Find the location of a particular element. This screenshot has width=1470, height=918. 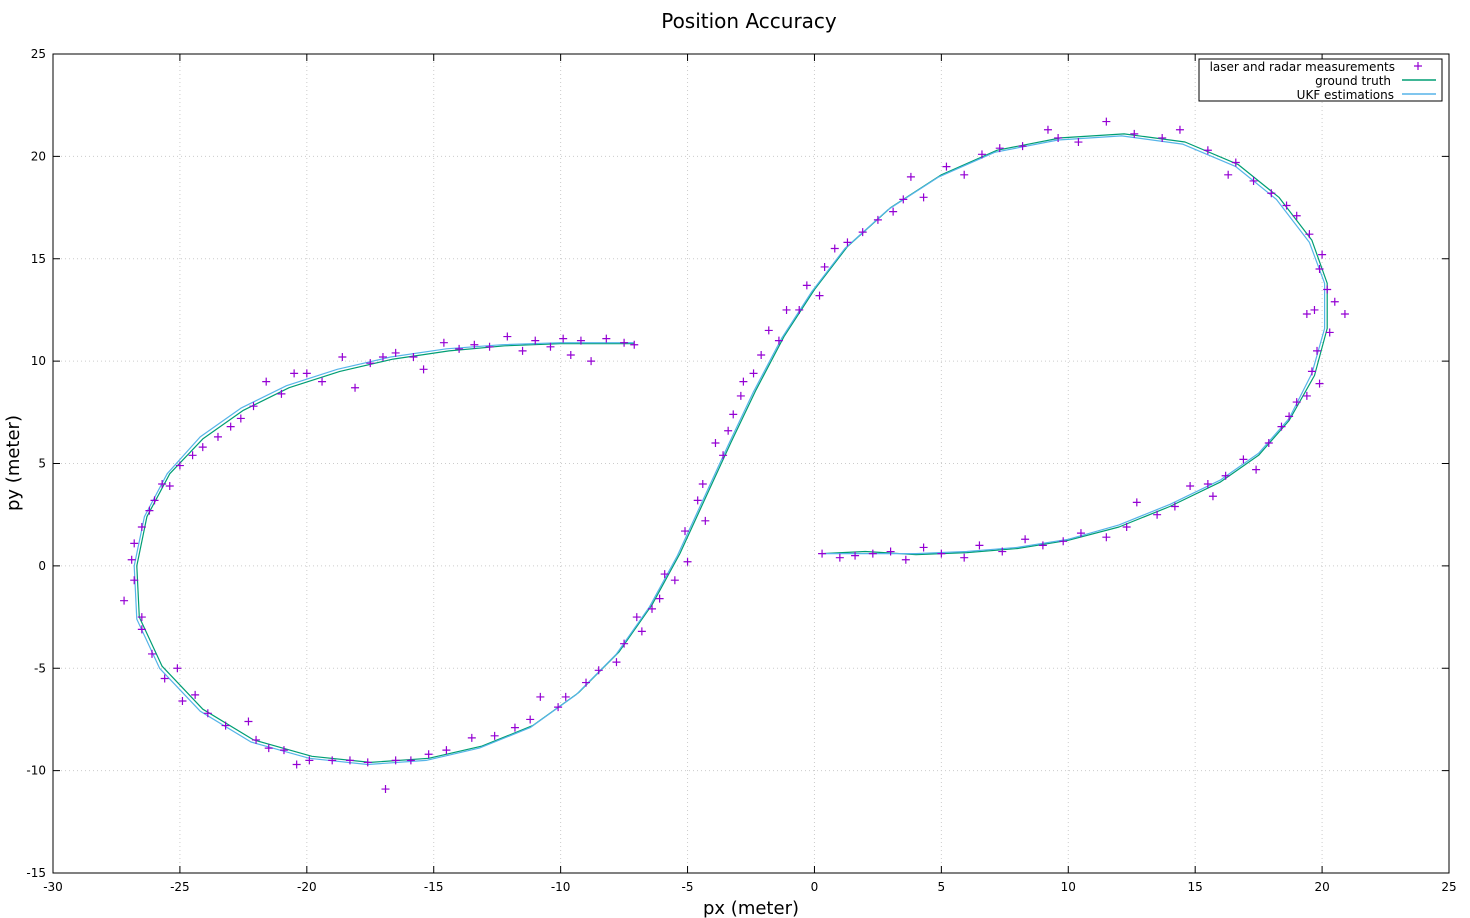

y-tick-label: 25 is located at coordinates (38, 54).